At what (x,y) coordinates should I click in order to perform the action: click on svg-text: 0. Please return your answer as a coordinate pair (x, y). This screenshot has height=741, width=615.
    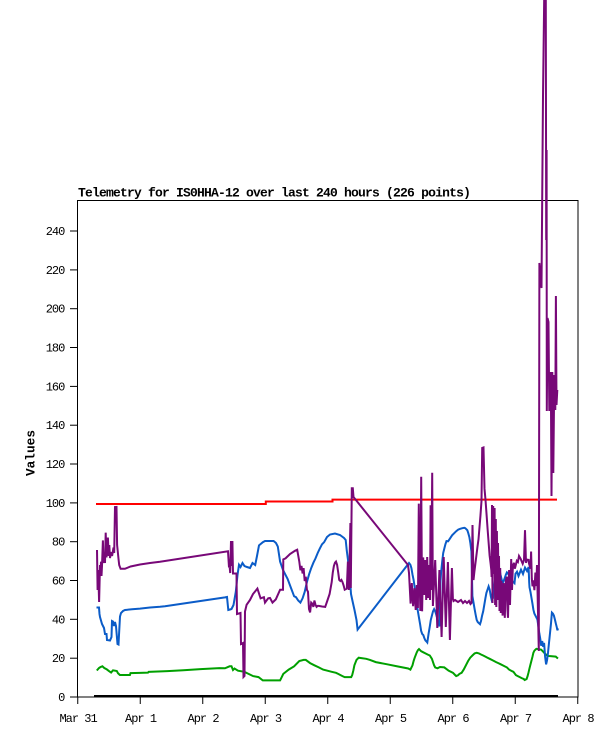
    Looking at the image, I should click on (61, 698).